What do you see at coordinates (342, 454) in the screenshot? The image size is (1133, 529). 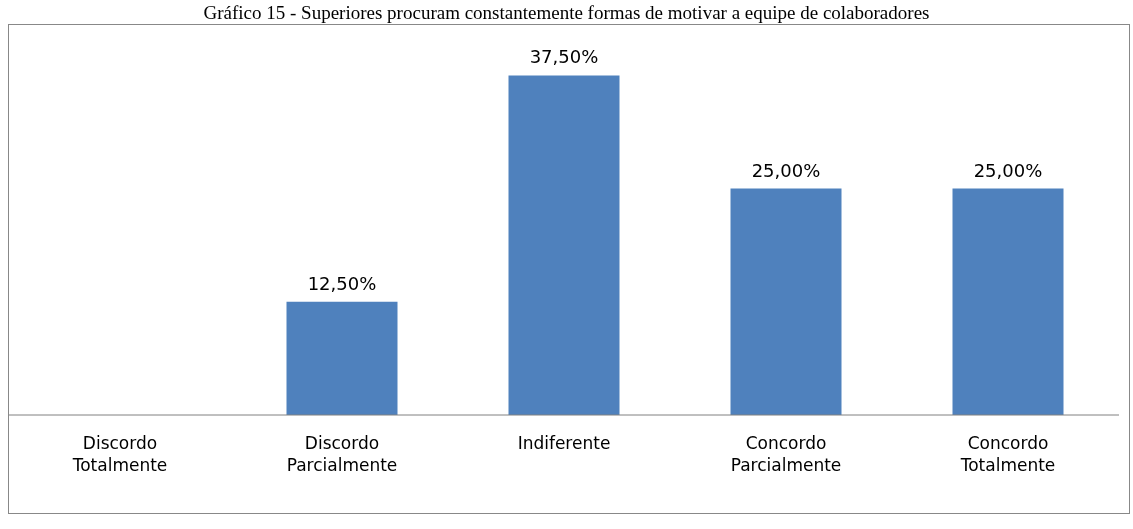 I see `x-tick-label: Discordo Parcialmente` at bounding box center [342, 454].